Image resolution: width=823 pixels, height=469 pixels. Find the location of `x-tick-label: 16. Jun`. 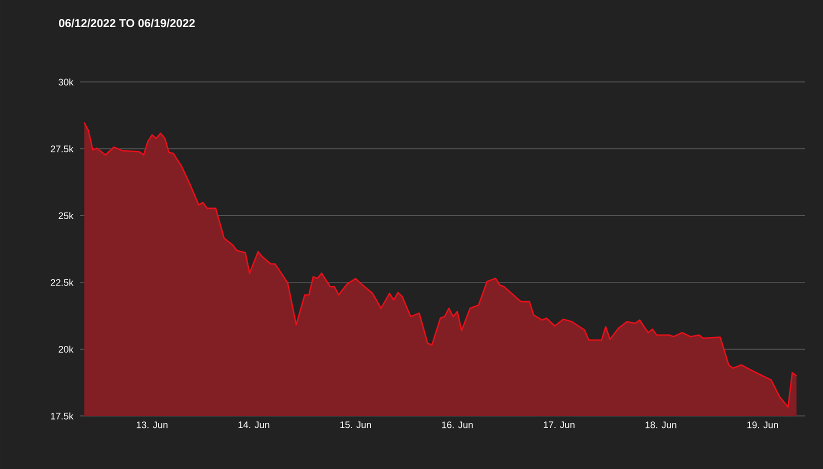

x-tick-label: 16. Jun is located at coordinates (457, 425).